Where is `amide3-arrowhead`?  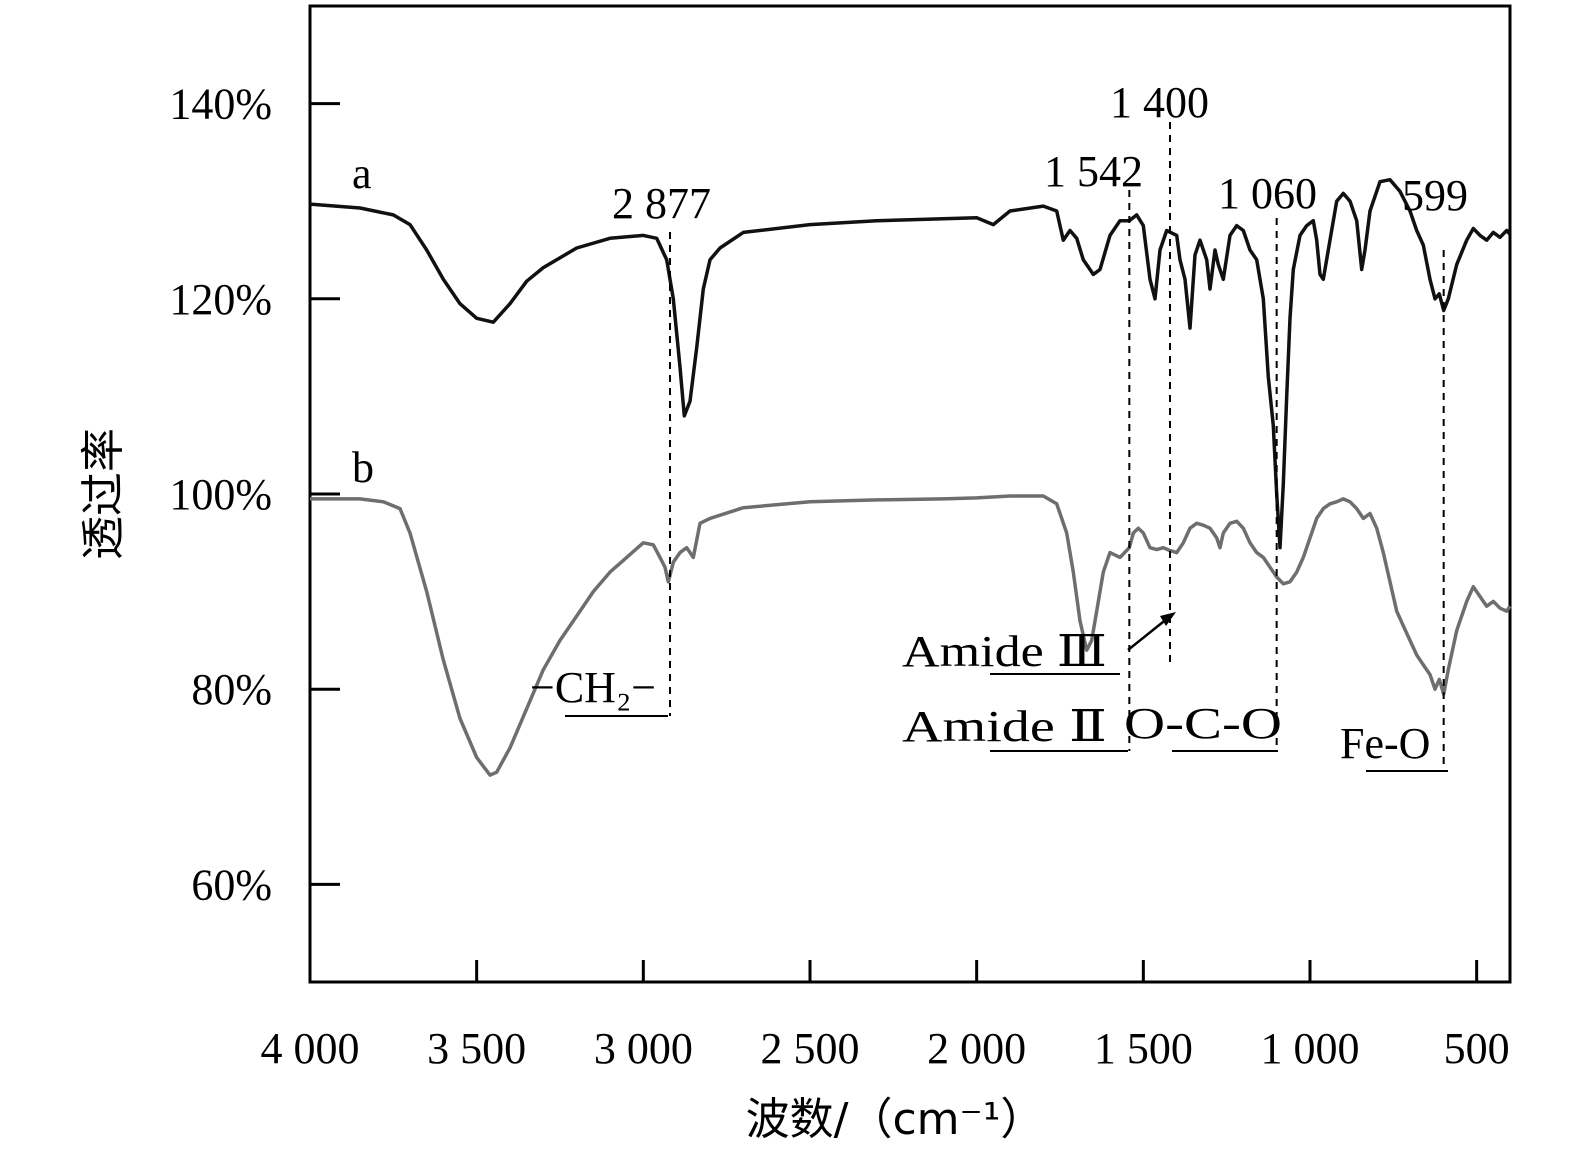 amide3-arrowhead is located at coordinates (1168, 619).